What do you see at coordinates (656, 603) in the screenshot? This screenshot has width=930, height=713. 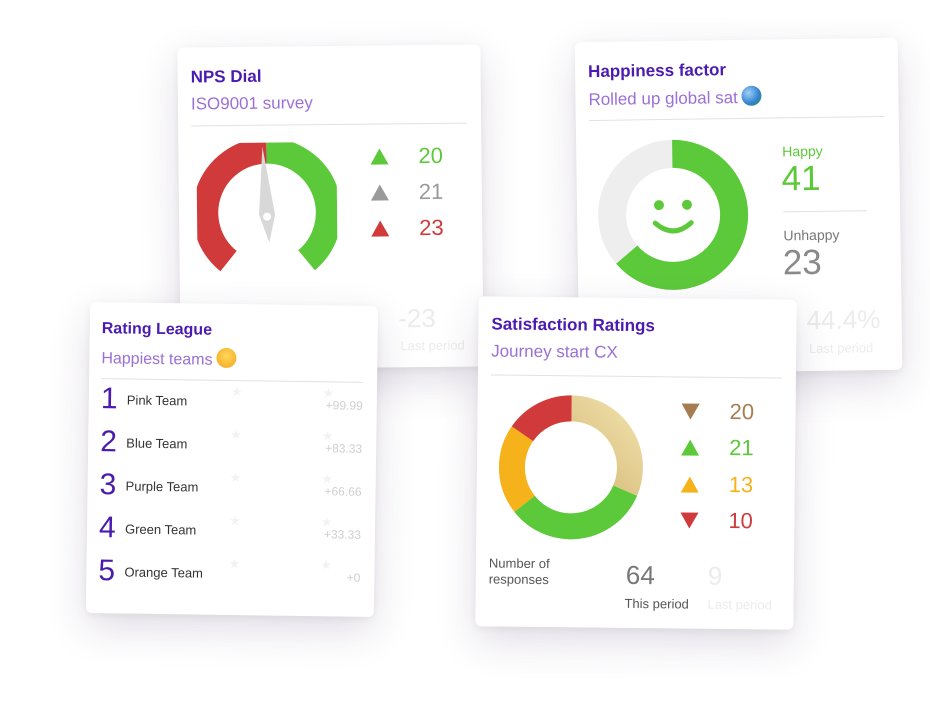 I see `this-period-label: This period` at bounding box center [656, 603].